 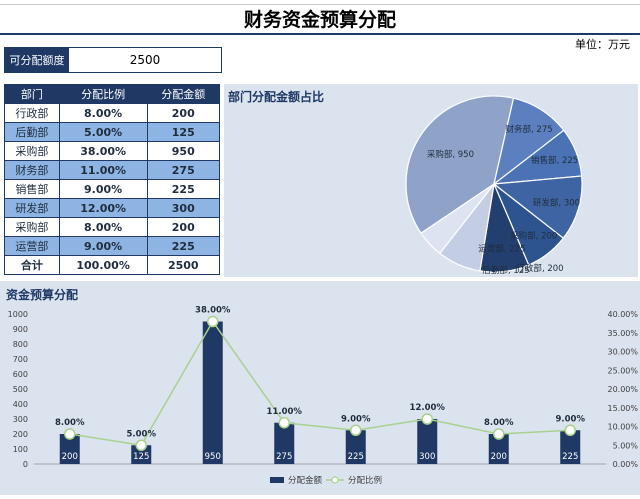 What do you see at coordinates (602, 44) in the screenshot?
I see `unit-label: 单位：万元` at bounding box center [602, 44].